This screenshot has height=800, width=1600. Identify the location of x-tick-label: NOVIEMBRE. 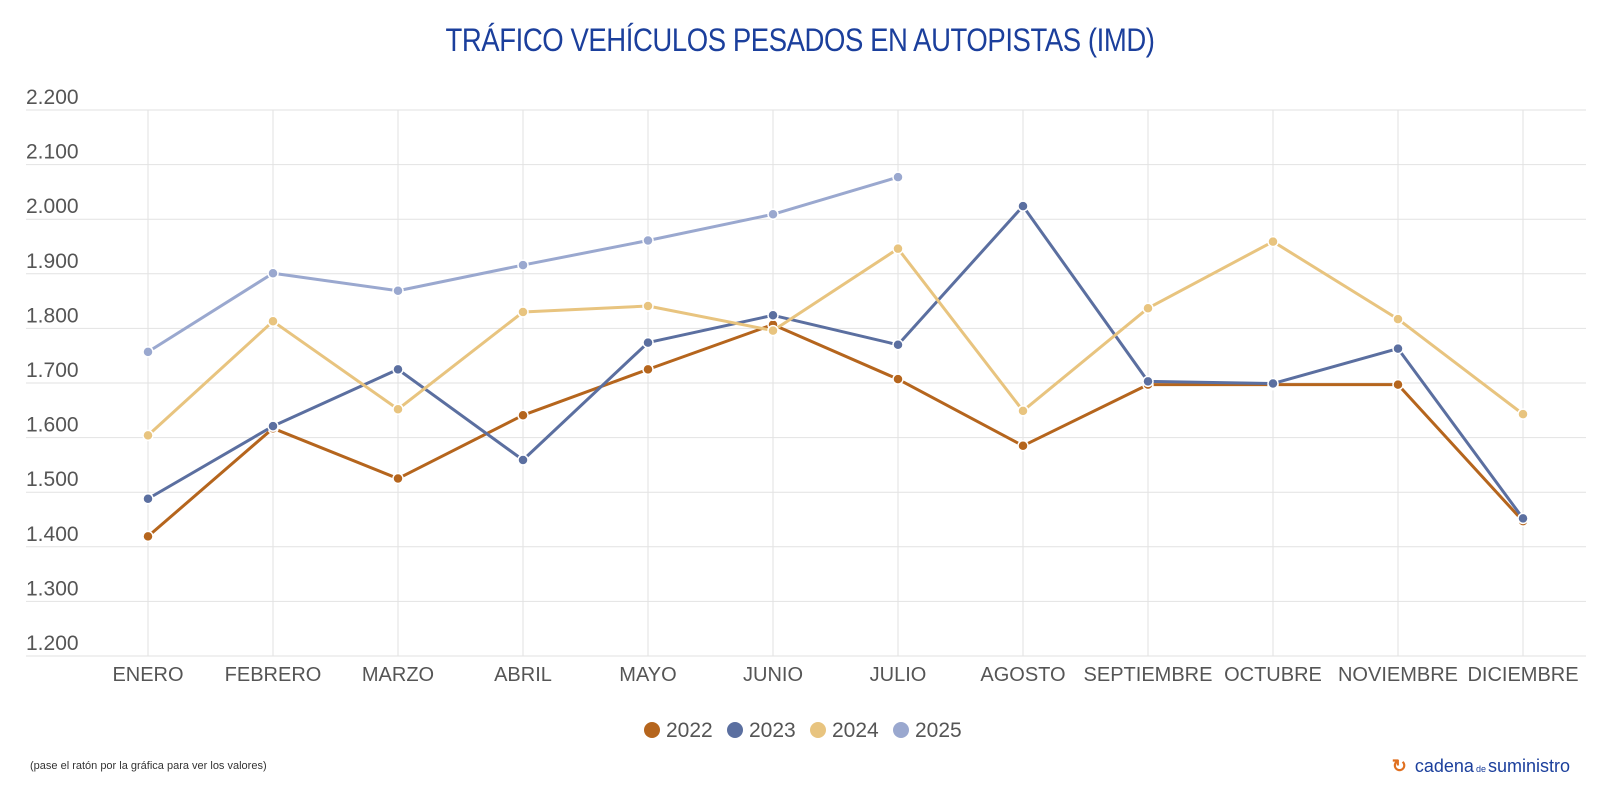
(1398, 675).